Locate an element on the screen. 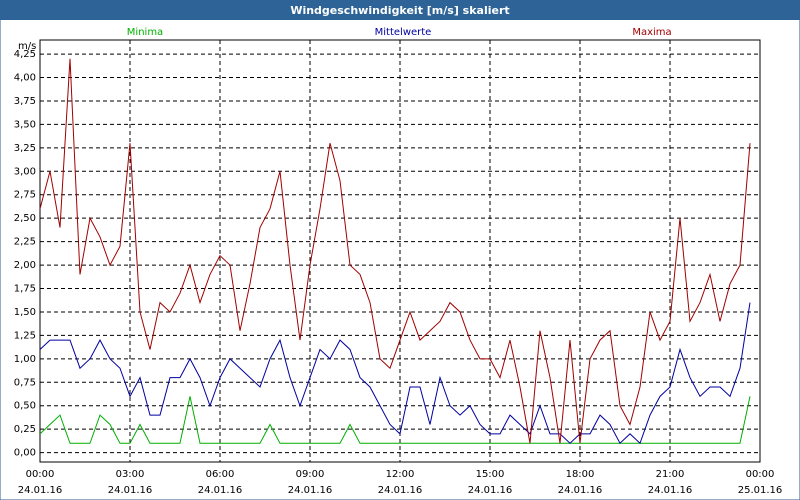  y-tick-label: 1,25 is located at coordinates (25, 335).